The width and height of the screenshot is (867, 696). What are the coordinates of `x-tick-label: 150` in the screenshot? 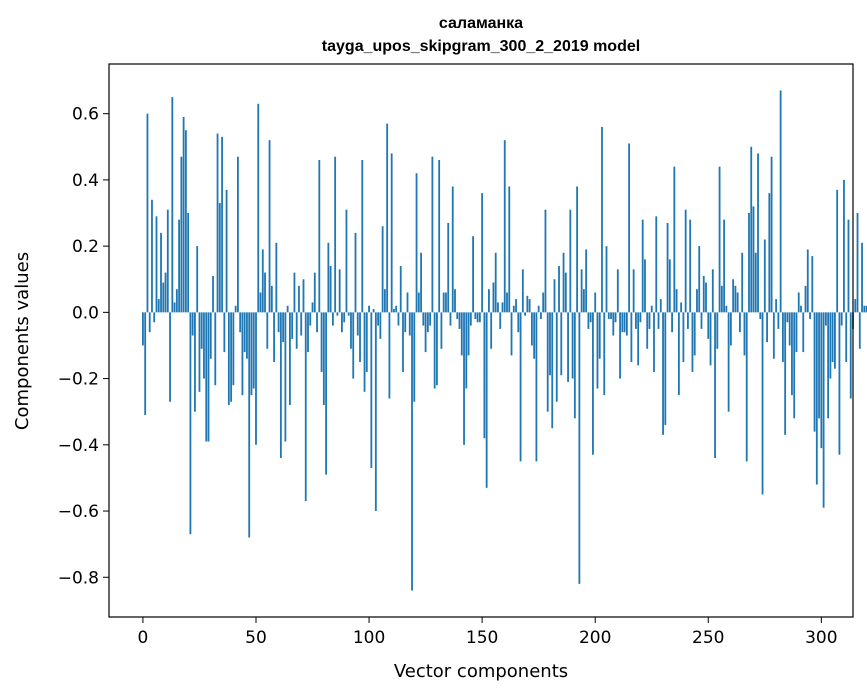 It's located at (482, 638).